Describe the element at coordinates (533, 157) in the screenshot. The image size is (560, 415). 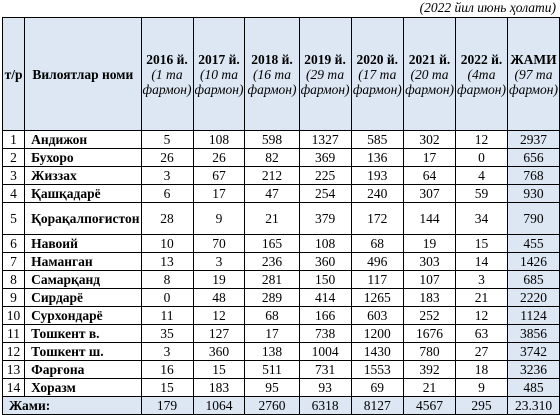
I see `row-total: 656` at that location.